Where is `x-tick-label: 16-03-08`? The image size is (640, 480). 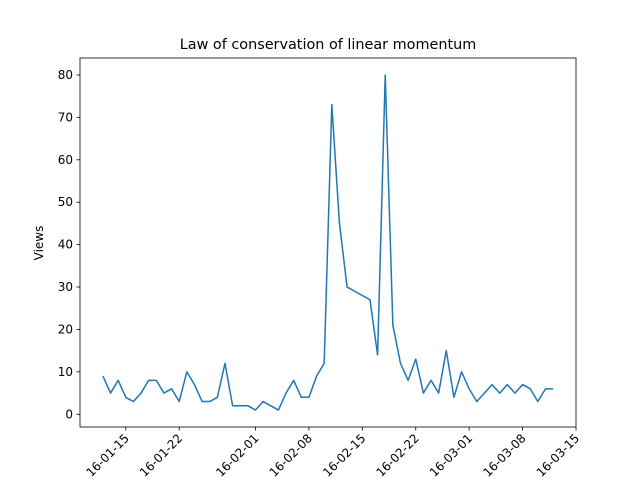
x-tick-label: 16-03-08 is located at coordinates (504, 455).